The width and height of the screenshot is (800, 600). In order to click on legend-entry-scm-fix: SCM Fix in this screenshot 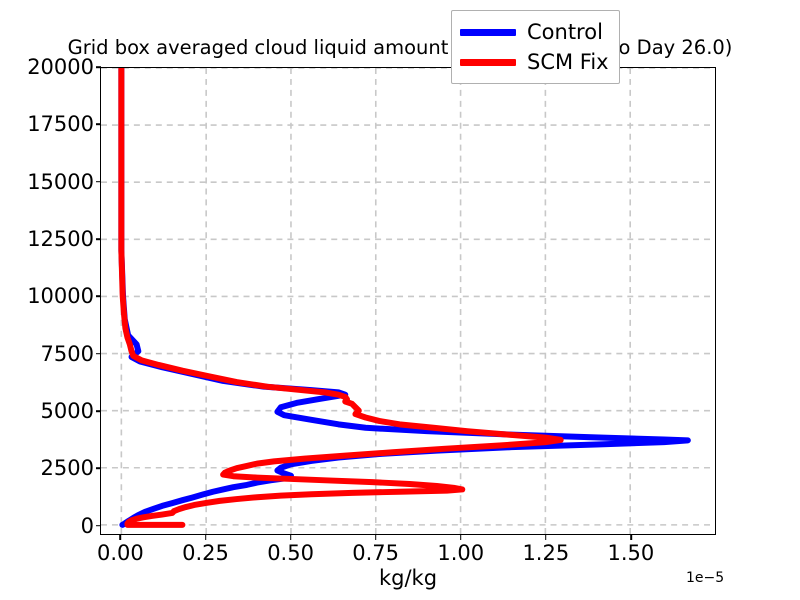, I will do `click(534, 62)`.